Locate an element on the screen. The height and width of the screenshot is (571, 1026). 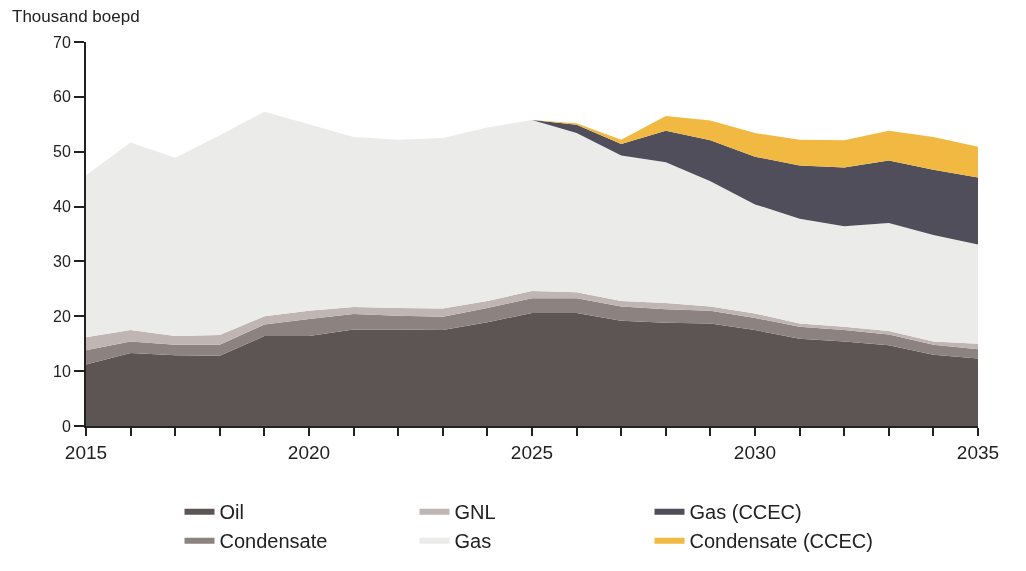
legend-label: Gas is located at coordinates (473, 540).